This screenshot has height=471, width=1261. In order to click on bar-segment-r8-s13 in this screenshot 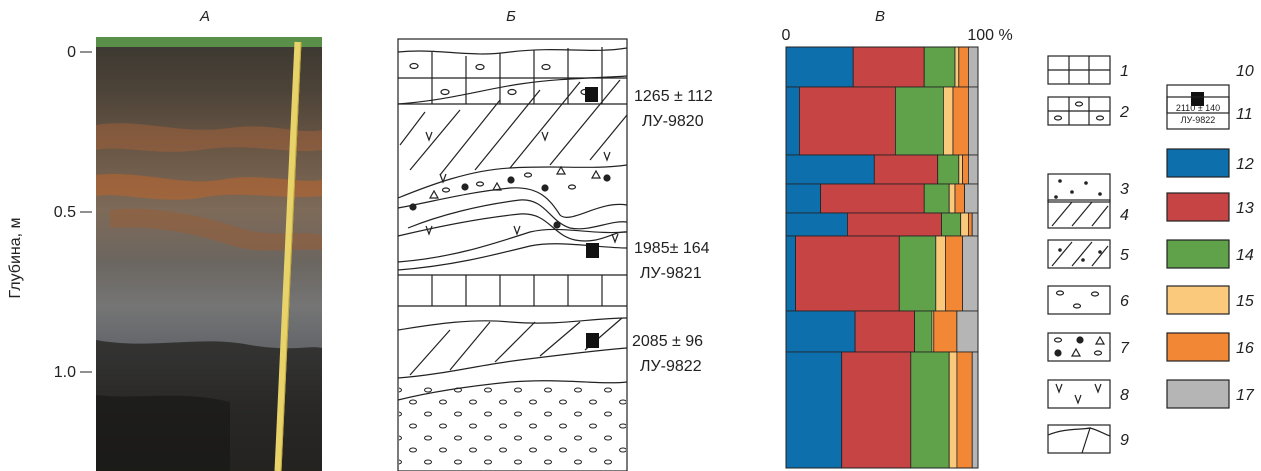, I will do `click(876, 410)`.